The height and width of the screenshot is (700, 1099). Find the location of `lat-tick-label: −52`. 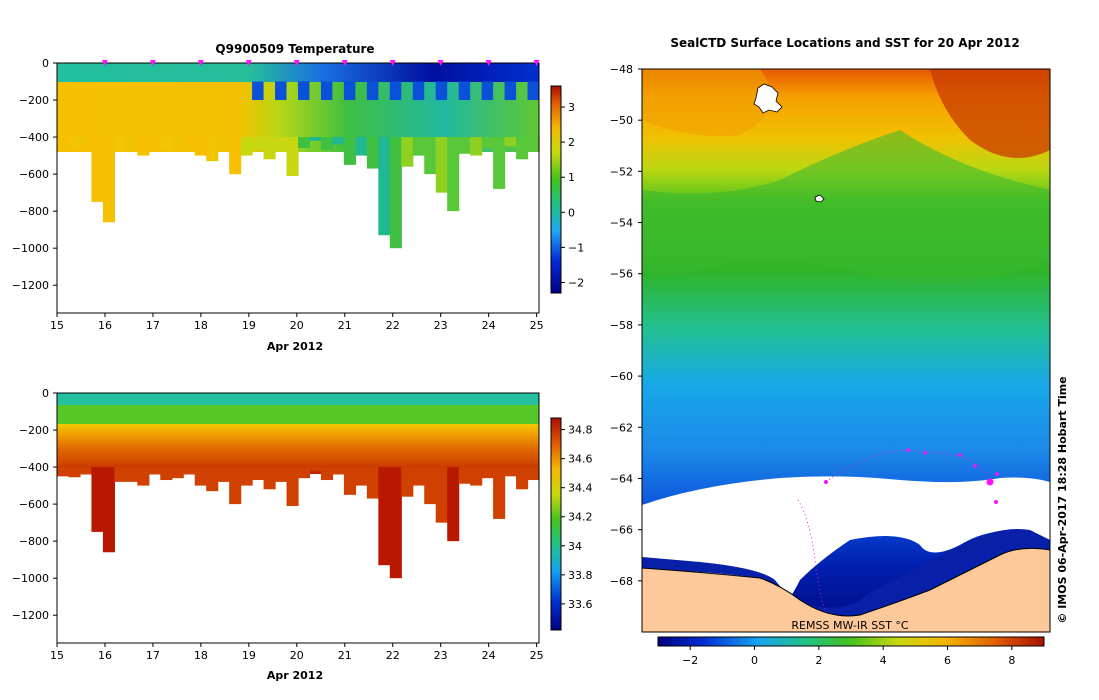

lat-tick-label: −52 is located at coordinates (621, 171).